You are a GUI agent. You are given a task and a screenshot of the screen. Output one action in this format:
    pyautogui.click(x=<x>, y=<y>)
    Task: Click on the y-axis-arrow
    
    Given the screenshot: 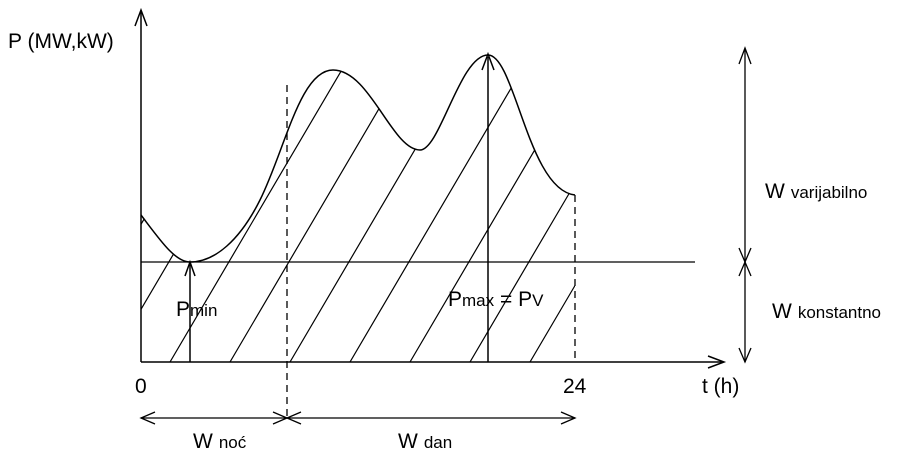 What is the action you would take?
    pyautogui.click(x=141, y=17)
    